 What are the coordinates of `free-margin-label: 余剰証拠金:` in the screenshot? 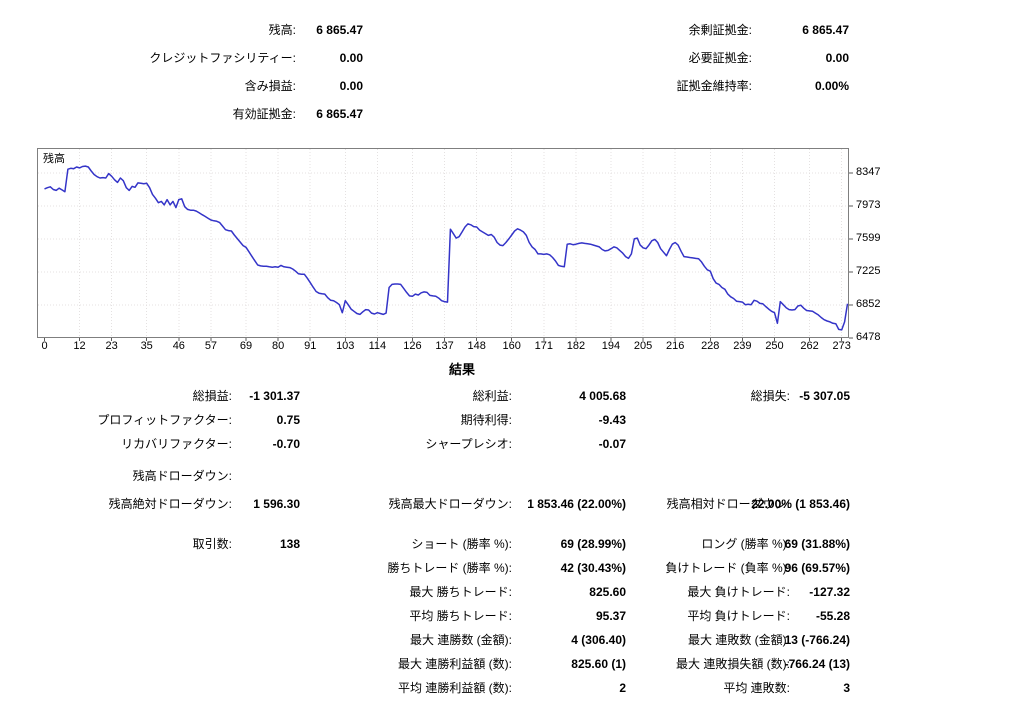 It's located at (720, 30).